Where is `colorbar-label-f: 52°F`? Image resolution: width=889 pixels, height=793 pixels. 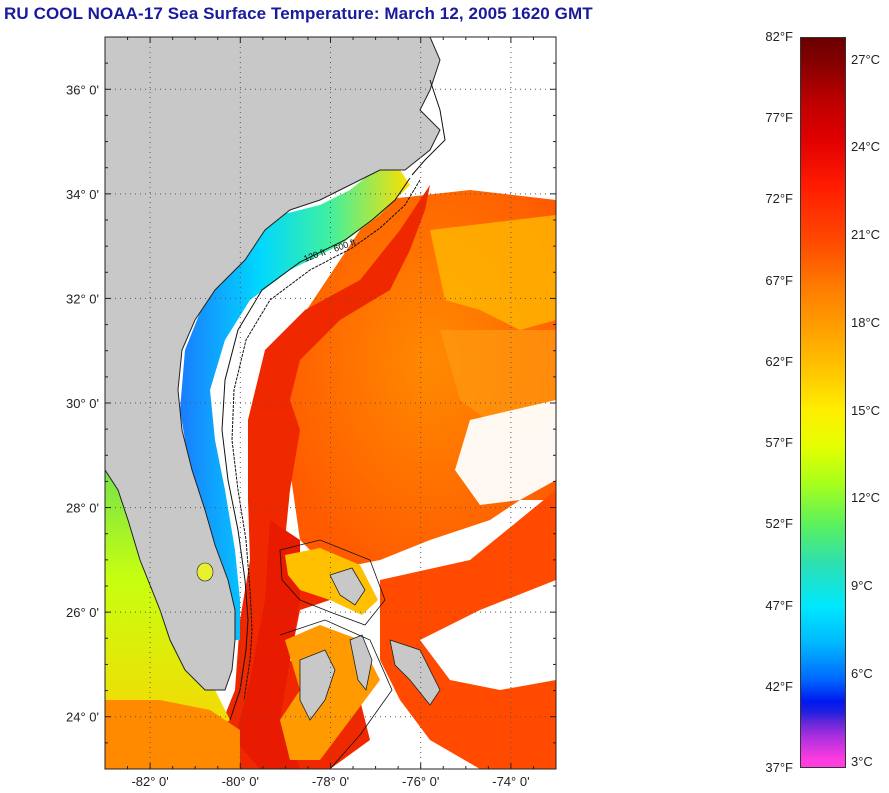 colorbar-label-f: 52°F is located at coordinates (779, 524).